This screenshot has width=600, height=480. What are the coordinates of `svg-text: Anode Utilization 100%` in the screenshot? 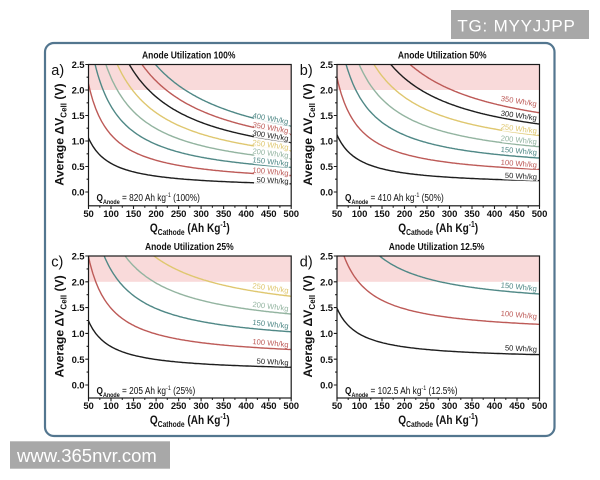 It's located at (188, 55).